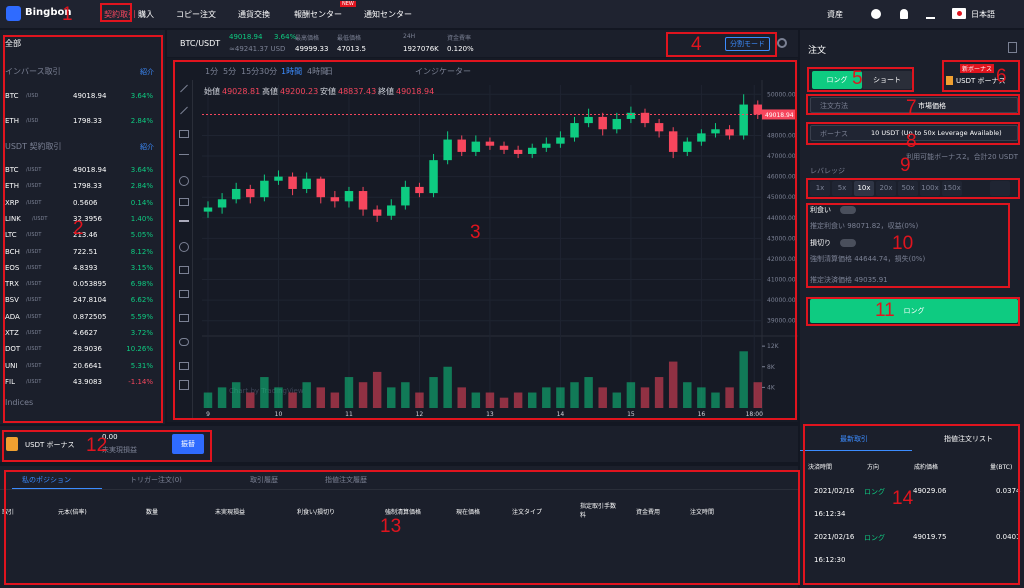  Describe the element at coordinates (250, 71) in the screenshot. I see `interval: 15分` at that location.